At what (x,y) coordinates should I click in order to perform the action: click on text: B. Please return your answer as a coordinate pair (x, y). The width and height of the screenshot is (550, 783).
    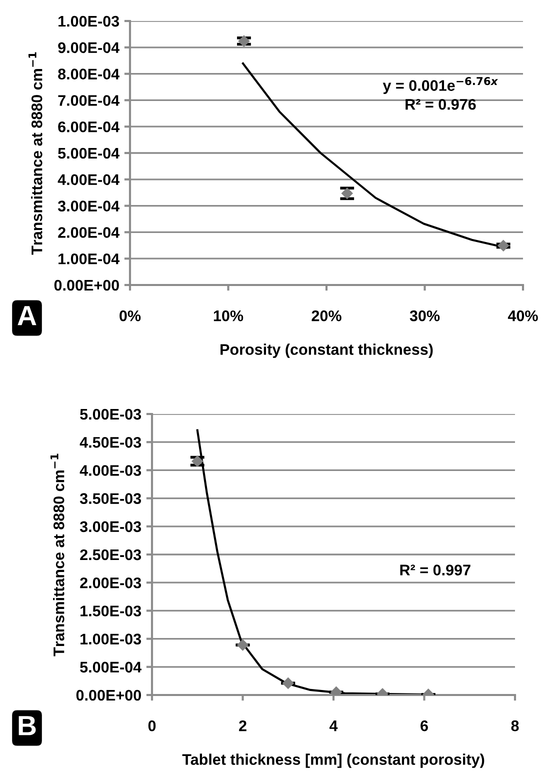
    Looking at the image, I should click on (27, 726).